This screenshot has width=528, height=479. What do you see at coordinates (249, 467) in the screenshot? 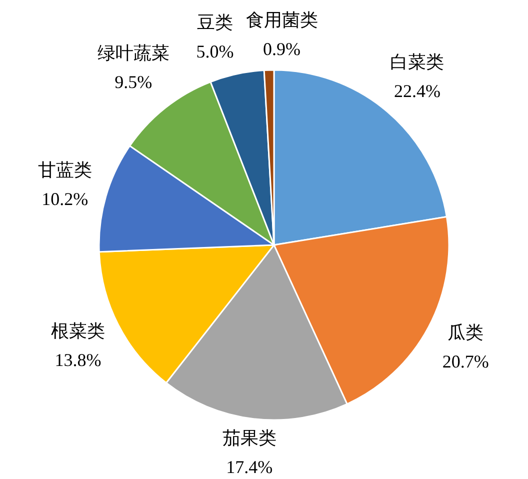
I see `data-label: 17.4%` at bounding box center [249, 467].